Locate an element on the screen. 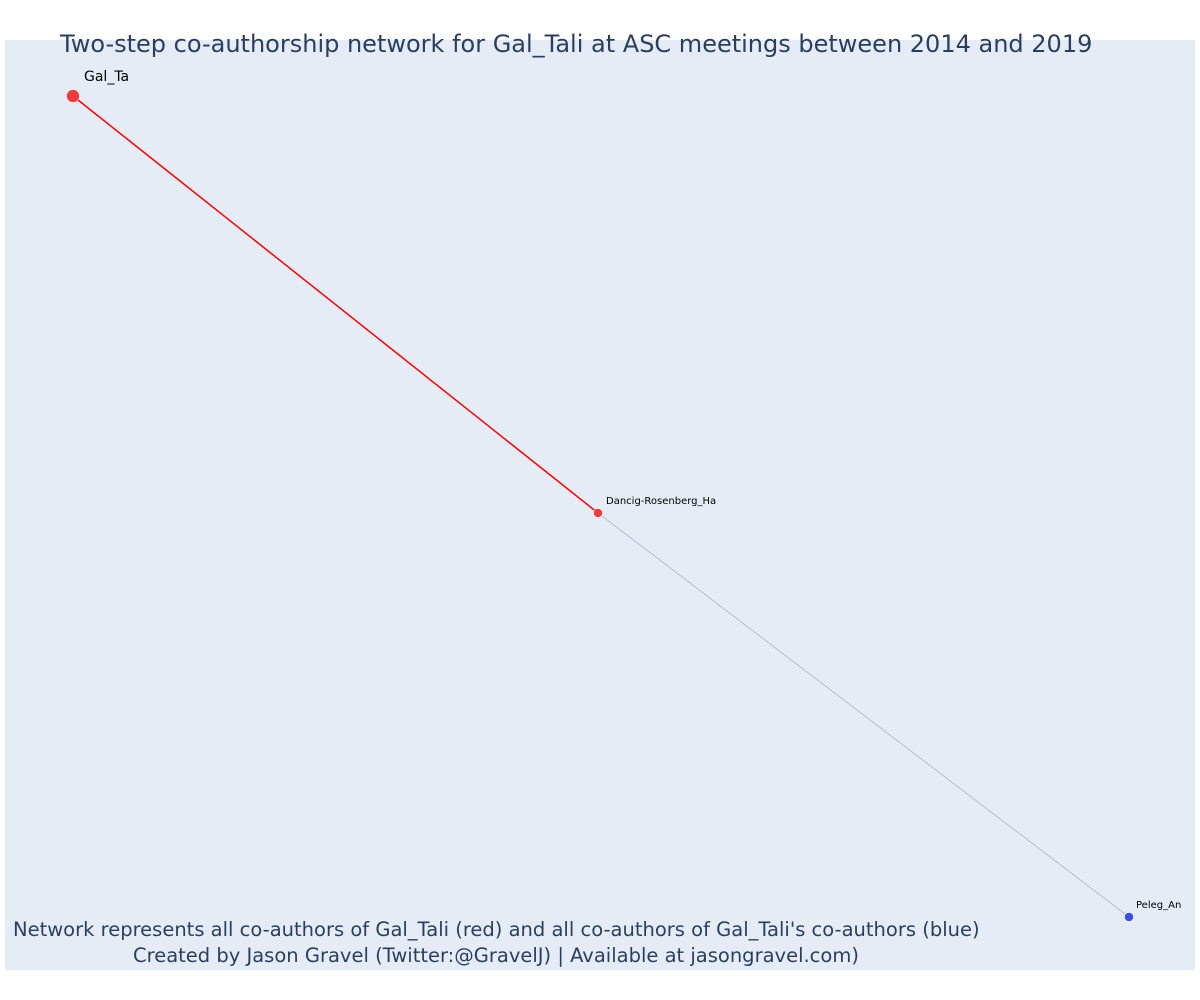 The width and height of the screenshot is (1200, 1000). node-peleg is located at coordinates (1129, 917).